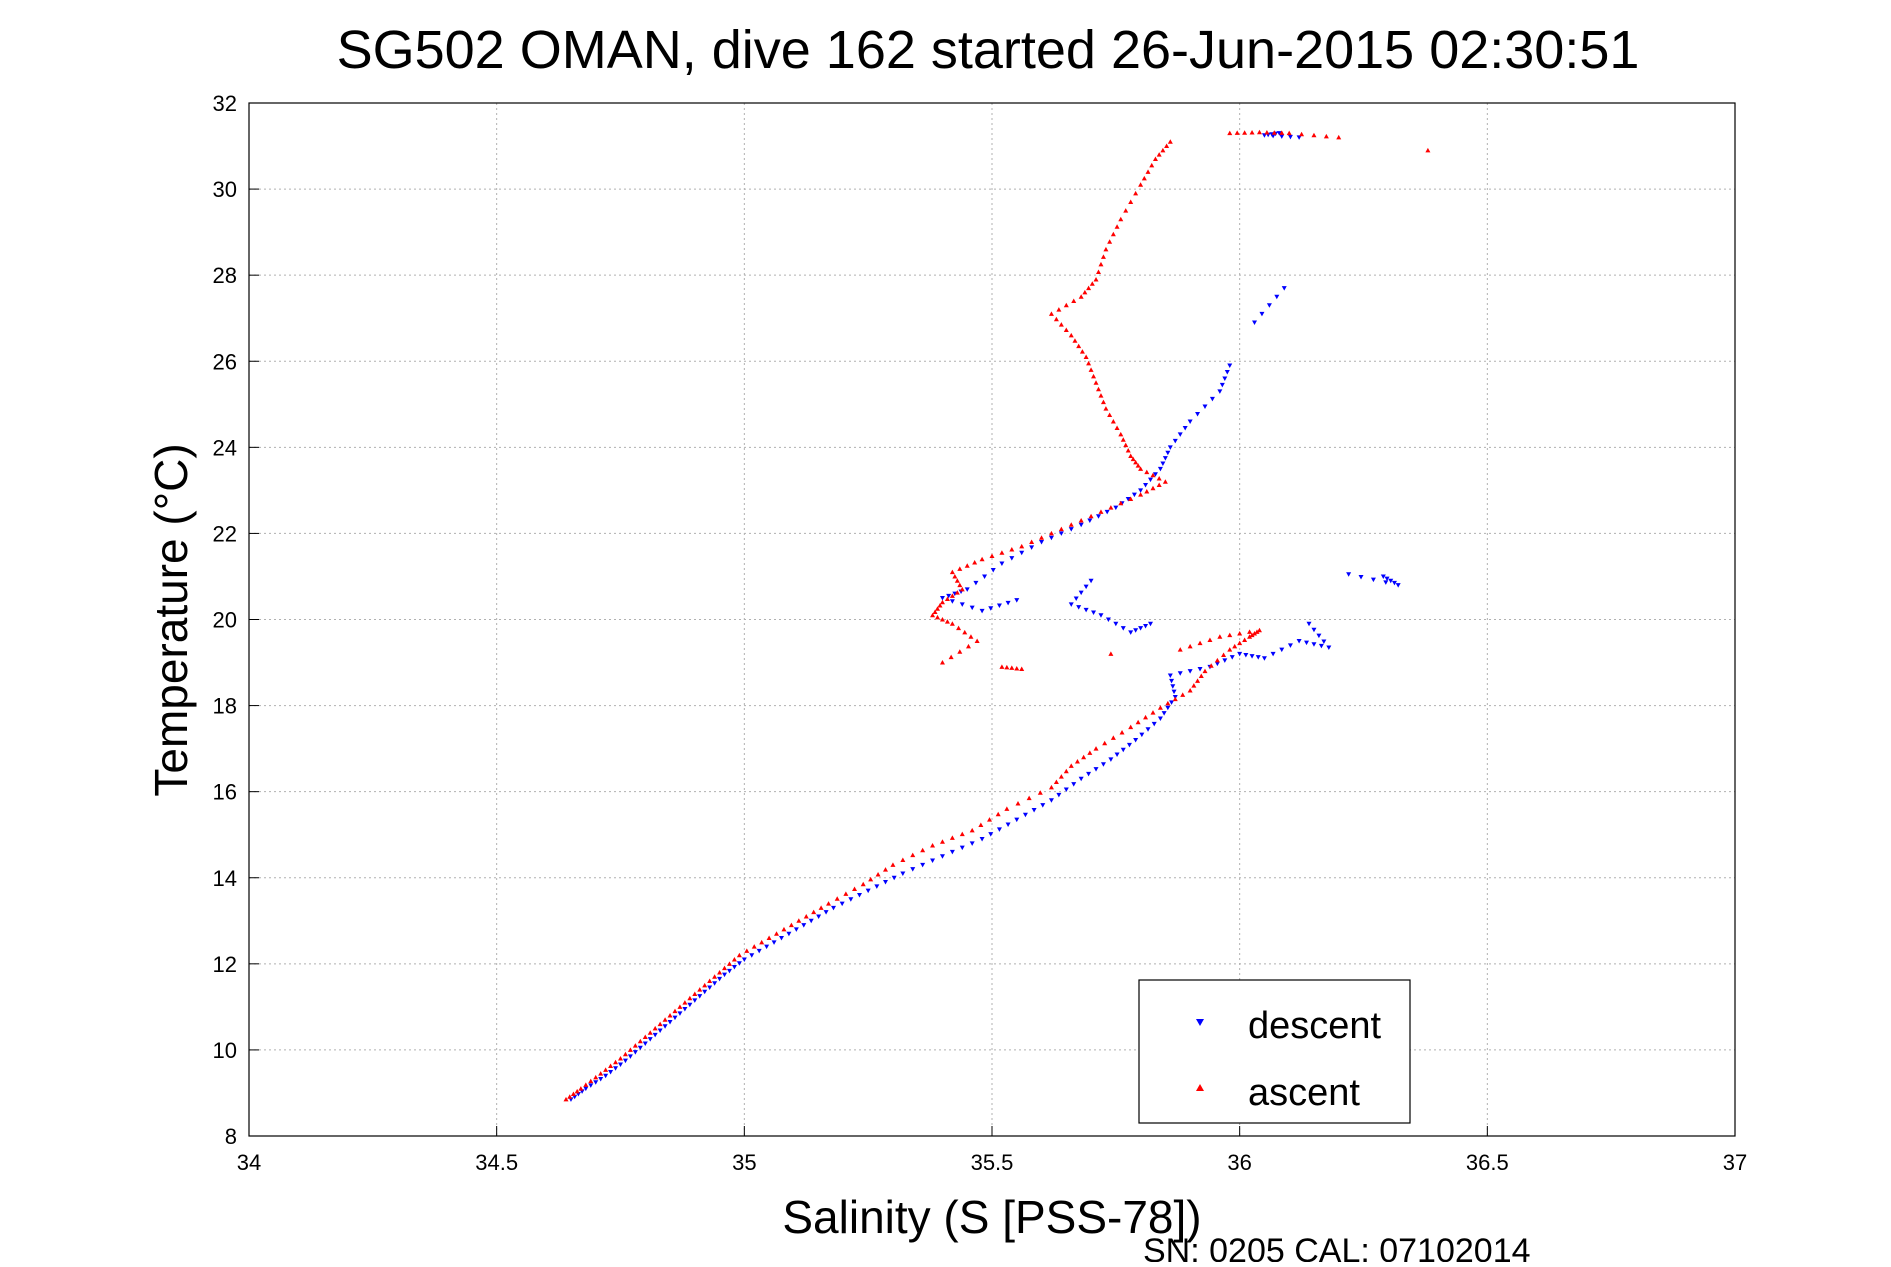  Describe the element at coordinates (225, 706) in the screenshot. I see `y-tick-label: 18` at that location.